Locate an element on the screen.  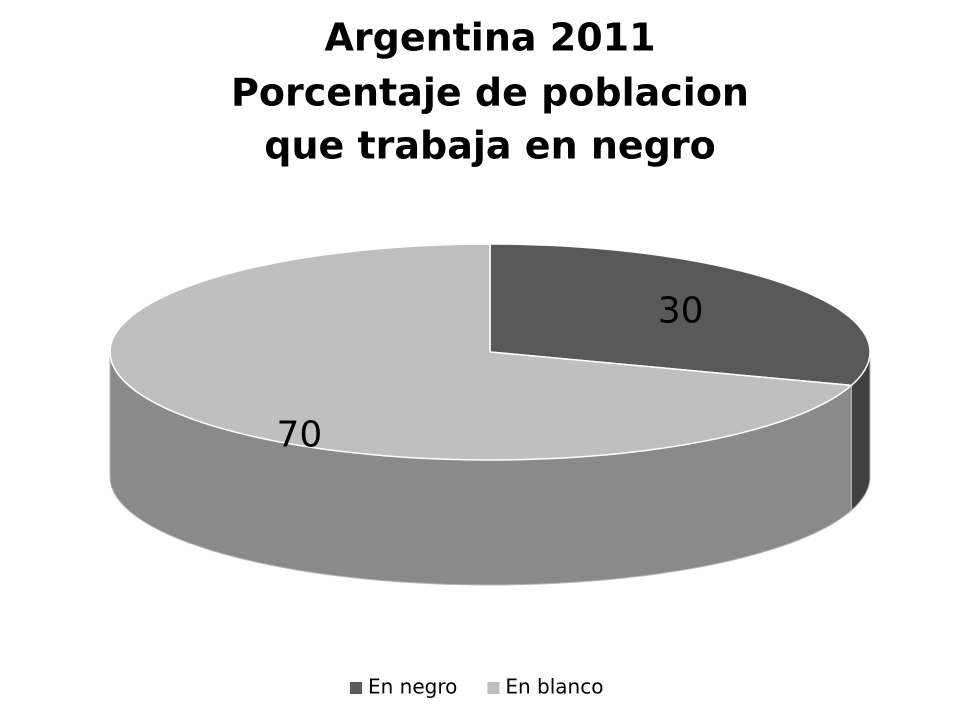
data-label: 30 is located at coordinates (681, 311).